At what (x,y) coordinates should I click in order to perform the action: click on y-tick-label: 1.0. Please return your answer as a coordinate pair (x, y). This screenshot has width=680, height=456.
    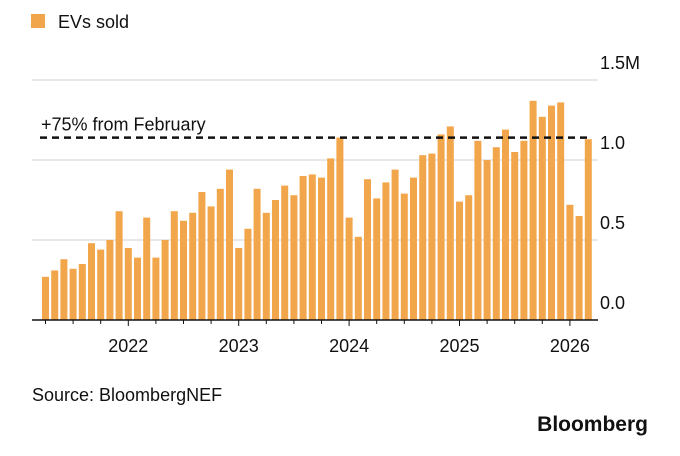
    Looking at the image, I should click on (612, 143).